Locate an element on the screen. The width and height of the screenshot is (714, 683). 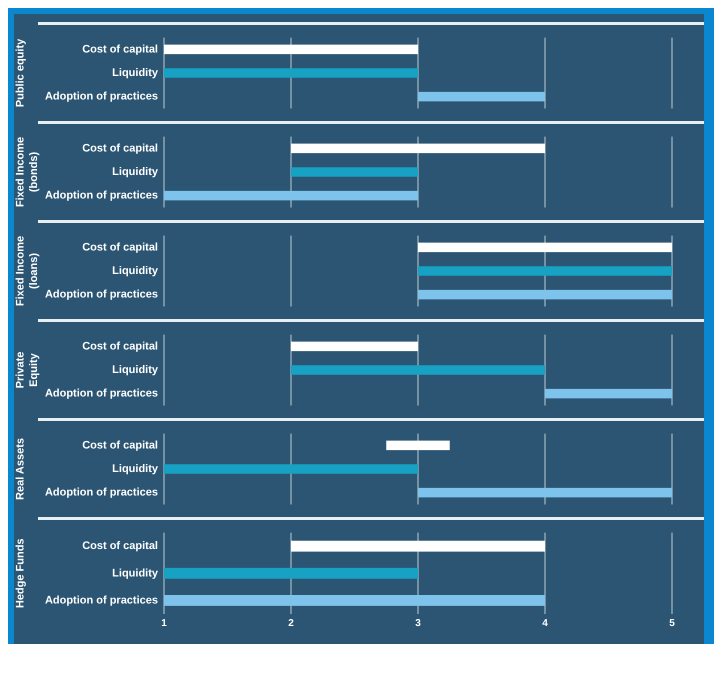
y-axis-title: Fixed Income (loans) is located at coordinates (27, 271).